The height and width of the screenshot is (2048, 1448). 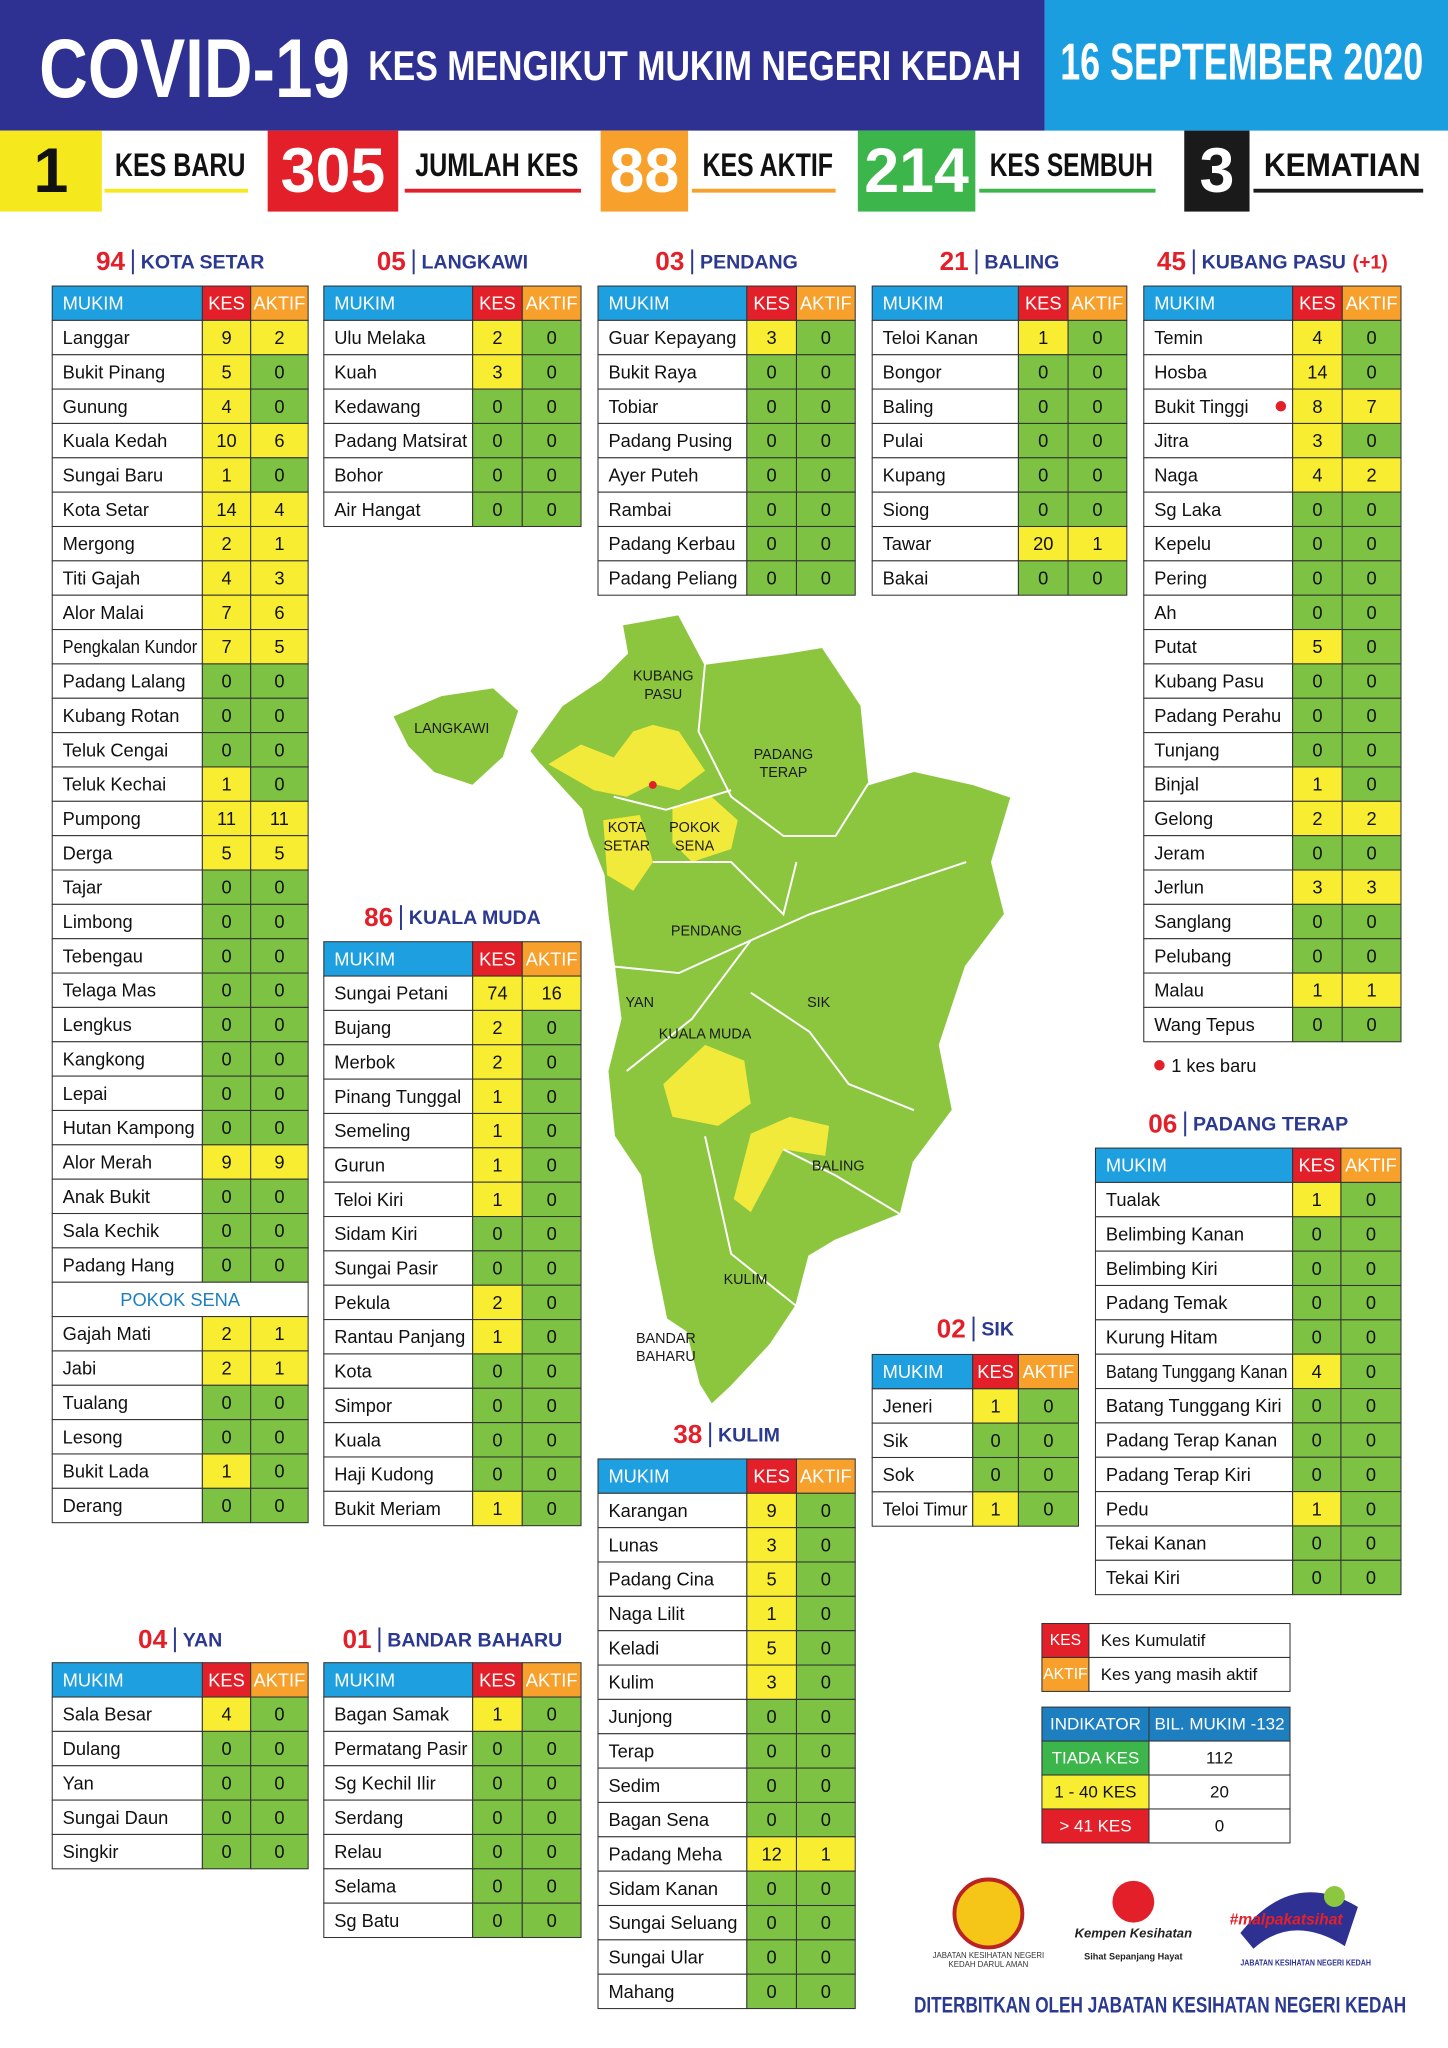 I want to click on mukim-name: Bujang, so click(x=362, y=1027).